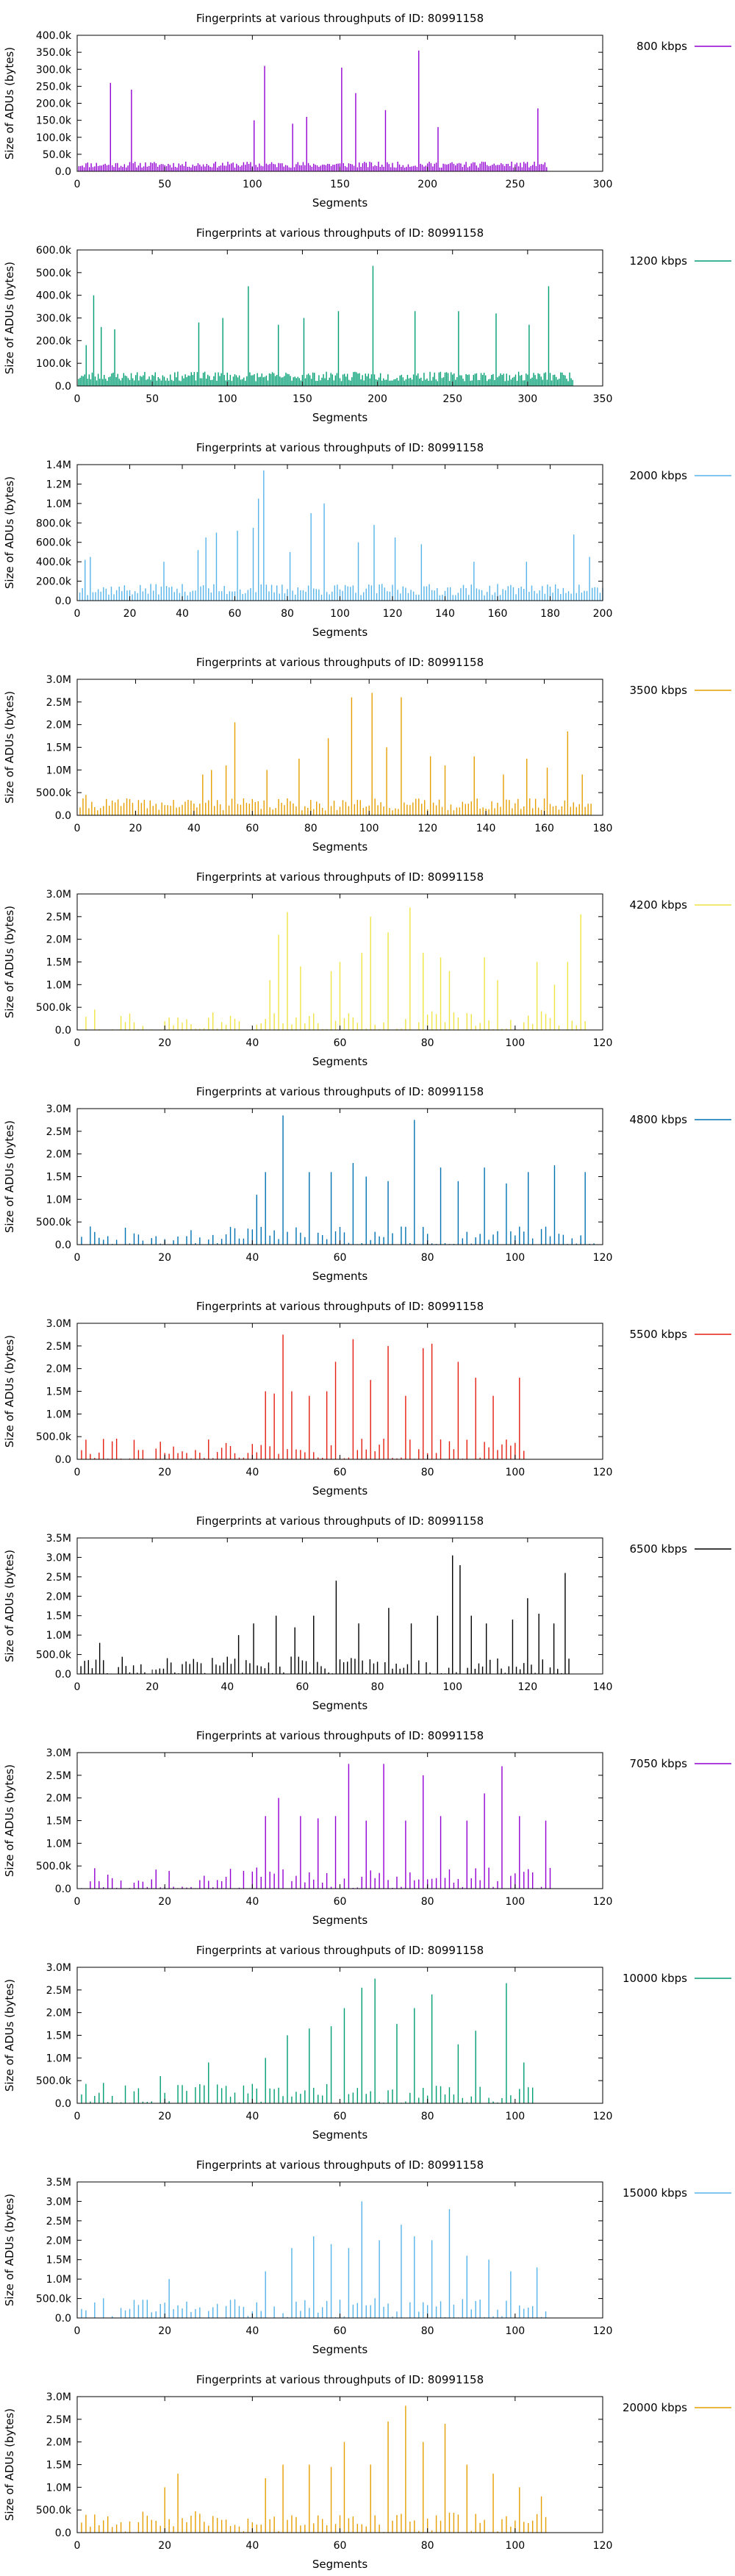  What do you see at coordinates (58, 2183) in the screenshot?
I see `y-tick-label: 3.5M` at bounding box center [58, 2183].